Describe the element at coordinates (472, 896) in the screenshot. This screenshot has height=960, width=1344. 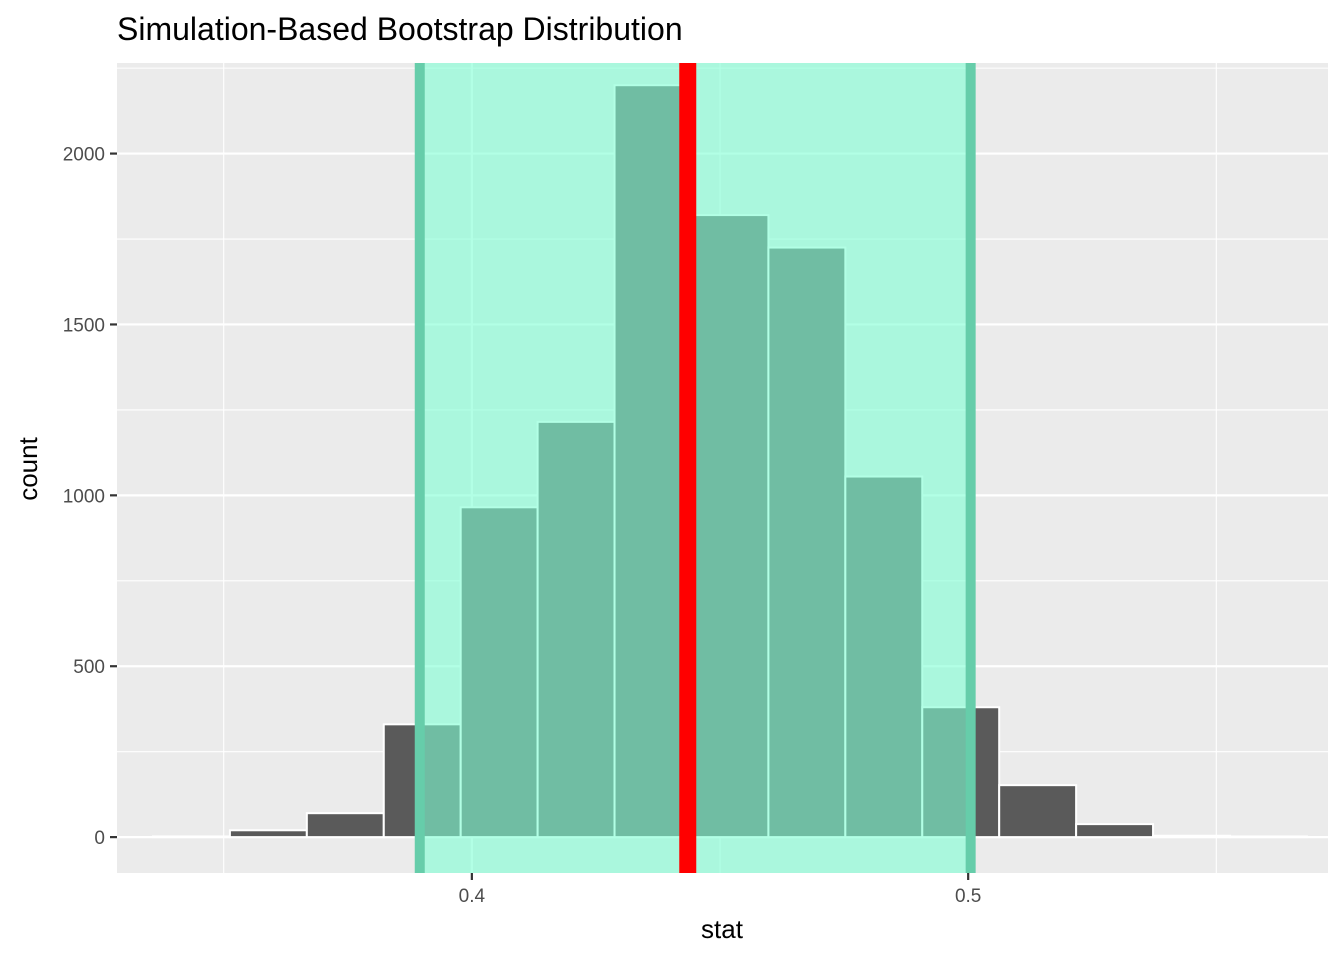
I see `x-tick-label: 0.4` at that location.